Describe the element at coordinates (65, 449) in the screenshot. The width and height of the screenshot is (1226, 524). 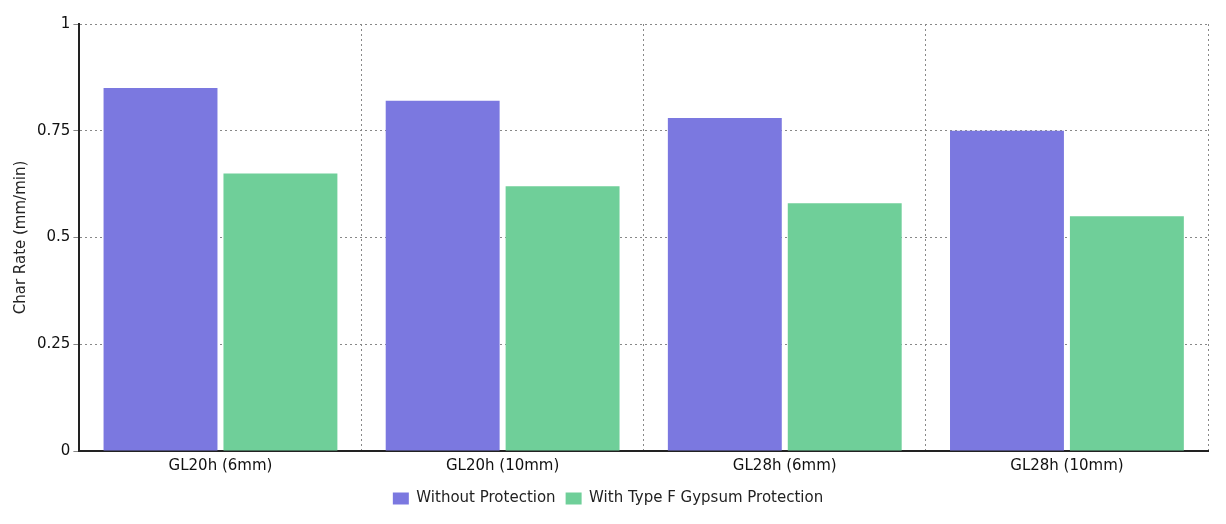
I see `y-tick-label: 0` at that location.